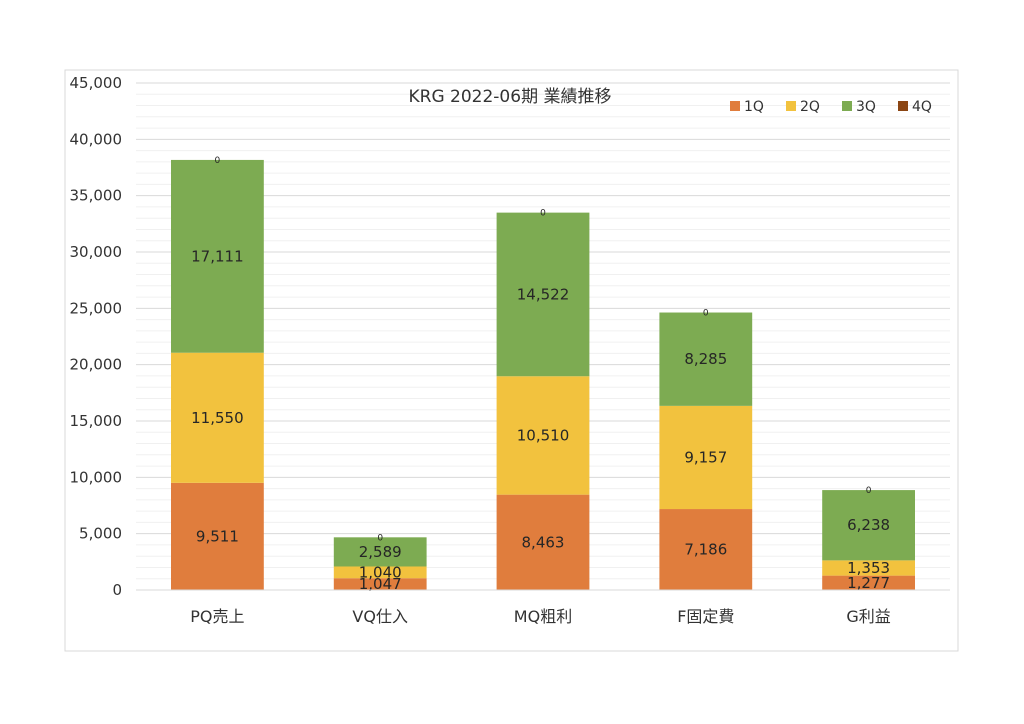 This screenshot has height=724, width=1024. Describe the element at coordinates (543, 616) in the screenshot. I see `x-tick-label: MQ粗利` at that location.